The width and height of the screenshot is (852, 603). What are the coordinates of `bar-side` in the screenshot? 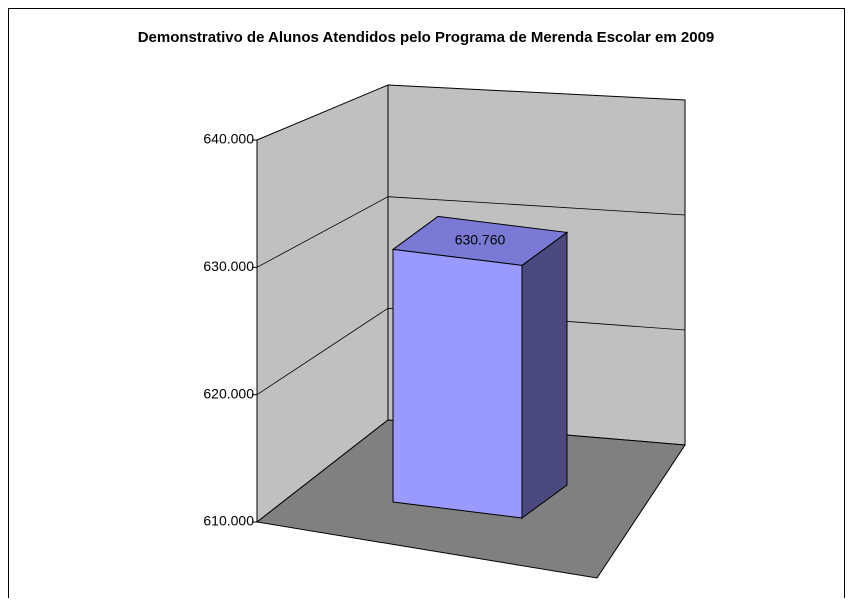 It's located at (544, 375).